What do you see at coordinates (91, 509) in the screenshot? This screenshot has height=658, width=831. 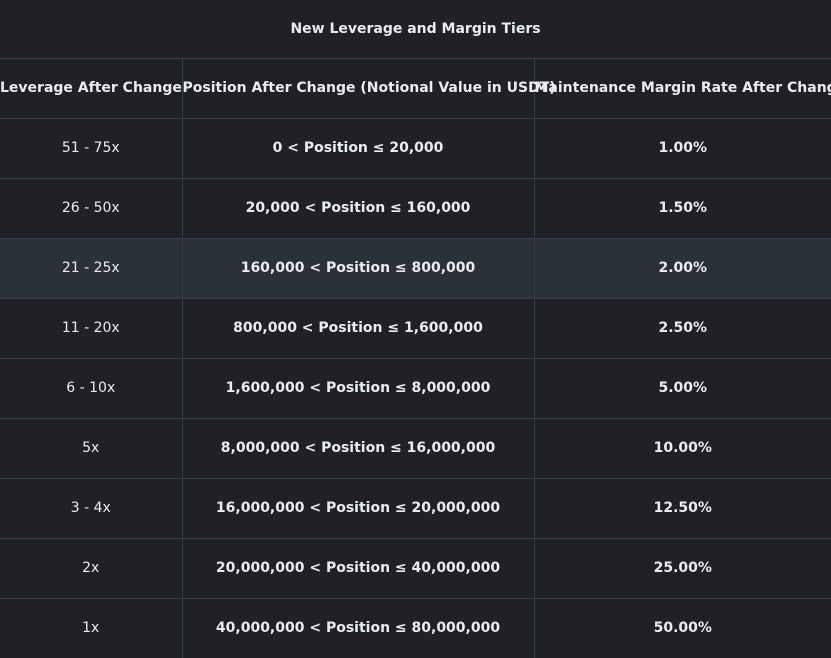 I see `leverage-cell: 3 - 4x` at bounding box center [91, 509].